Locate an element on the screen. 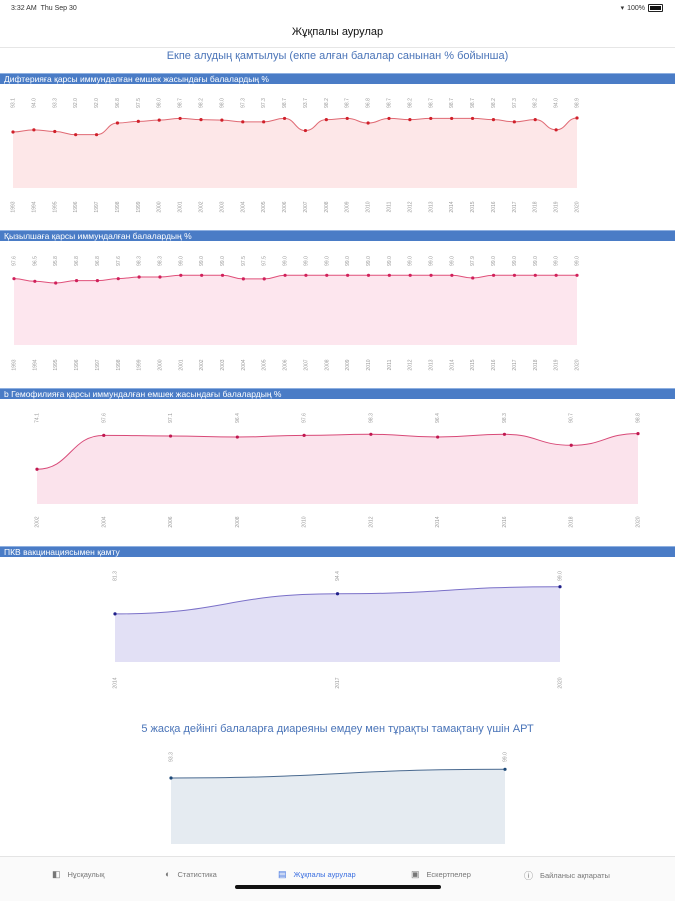 This screenshot has width=675, height=901. chart-0-x-tick: 2020 is located at coordinates (578, 206).